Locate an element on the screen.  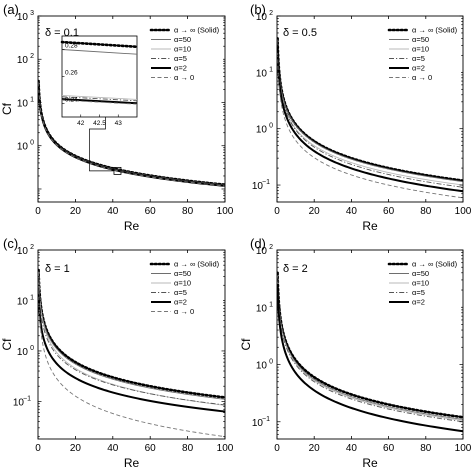
inset: 42 42.5 43 0.28 0.26 0.24 is located at coordinates (99, 81).